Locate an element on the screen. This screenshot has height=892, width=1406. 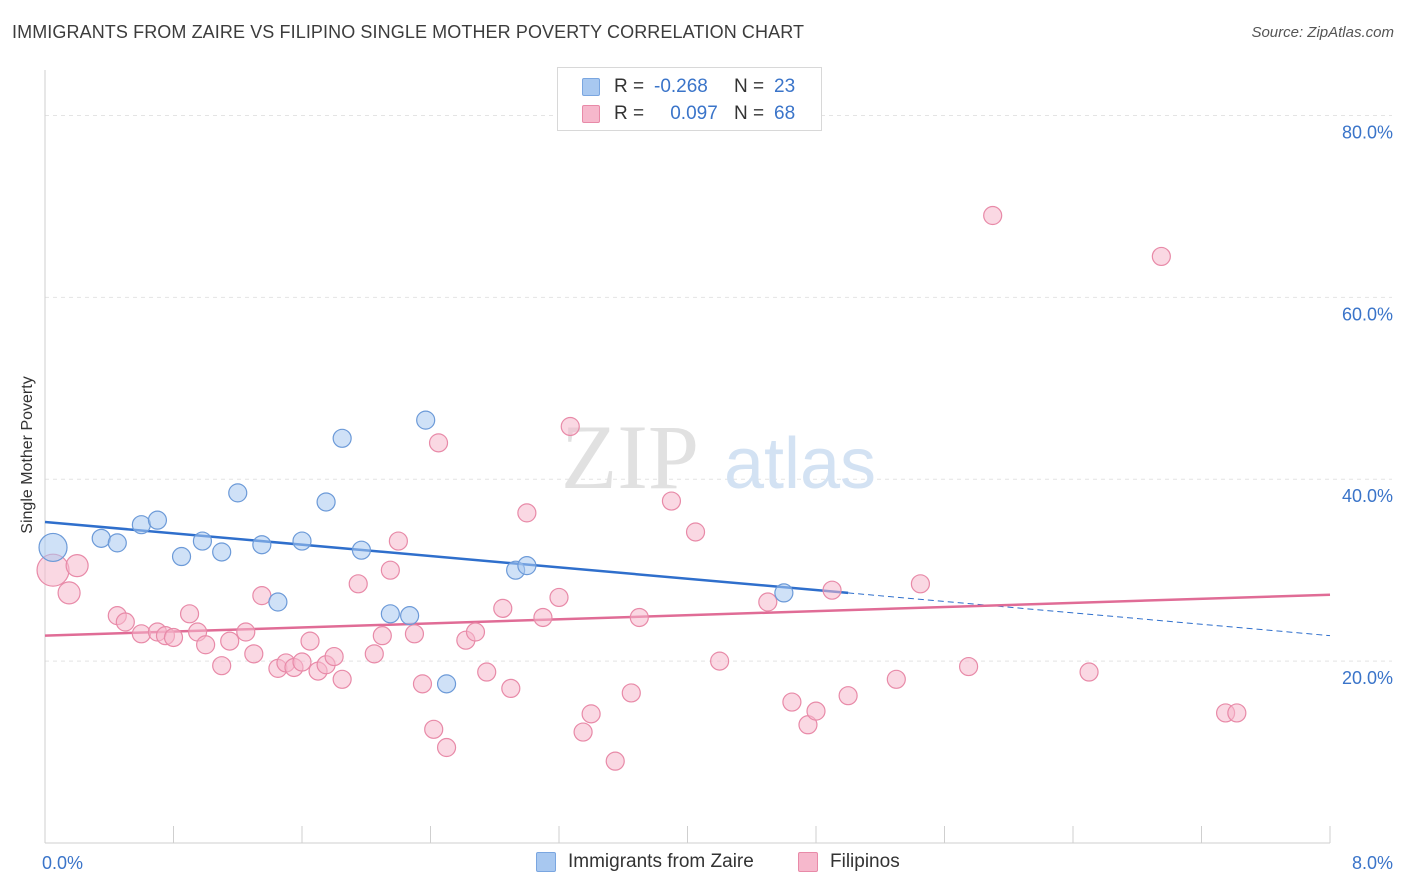
watermark-atlas: atlas is located at coordinates (800, 464).